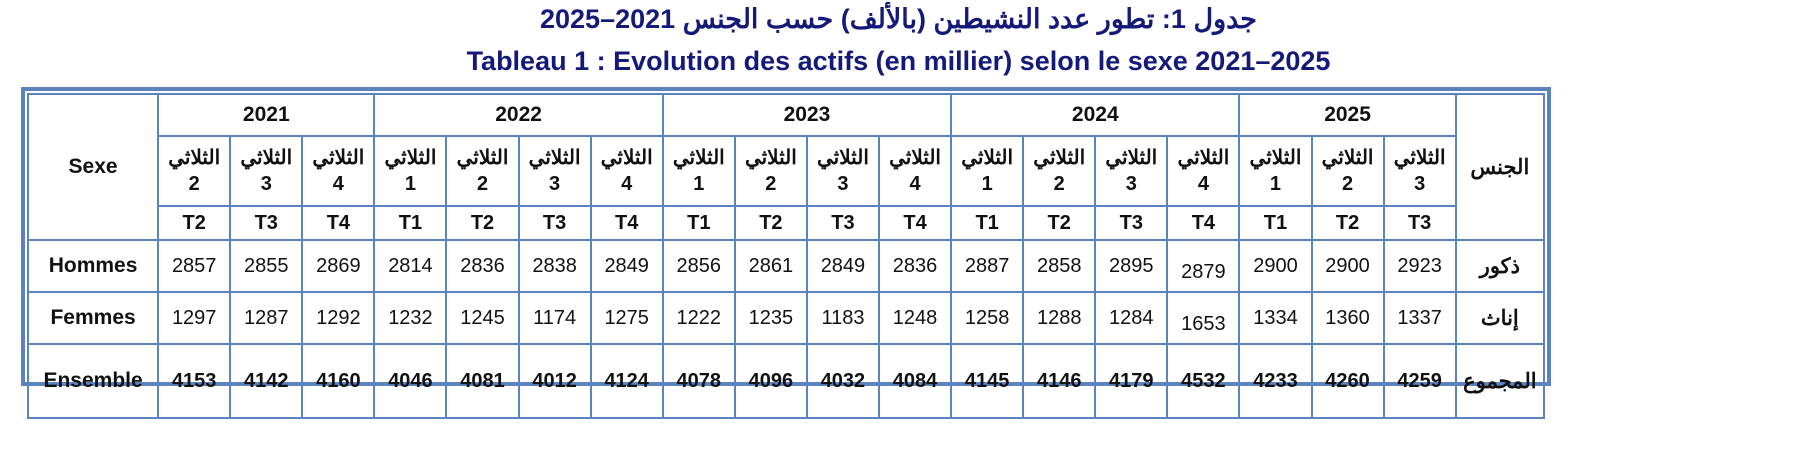  I want to click on table-cell: 1360, so click(1347, 318).